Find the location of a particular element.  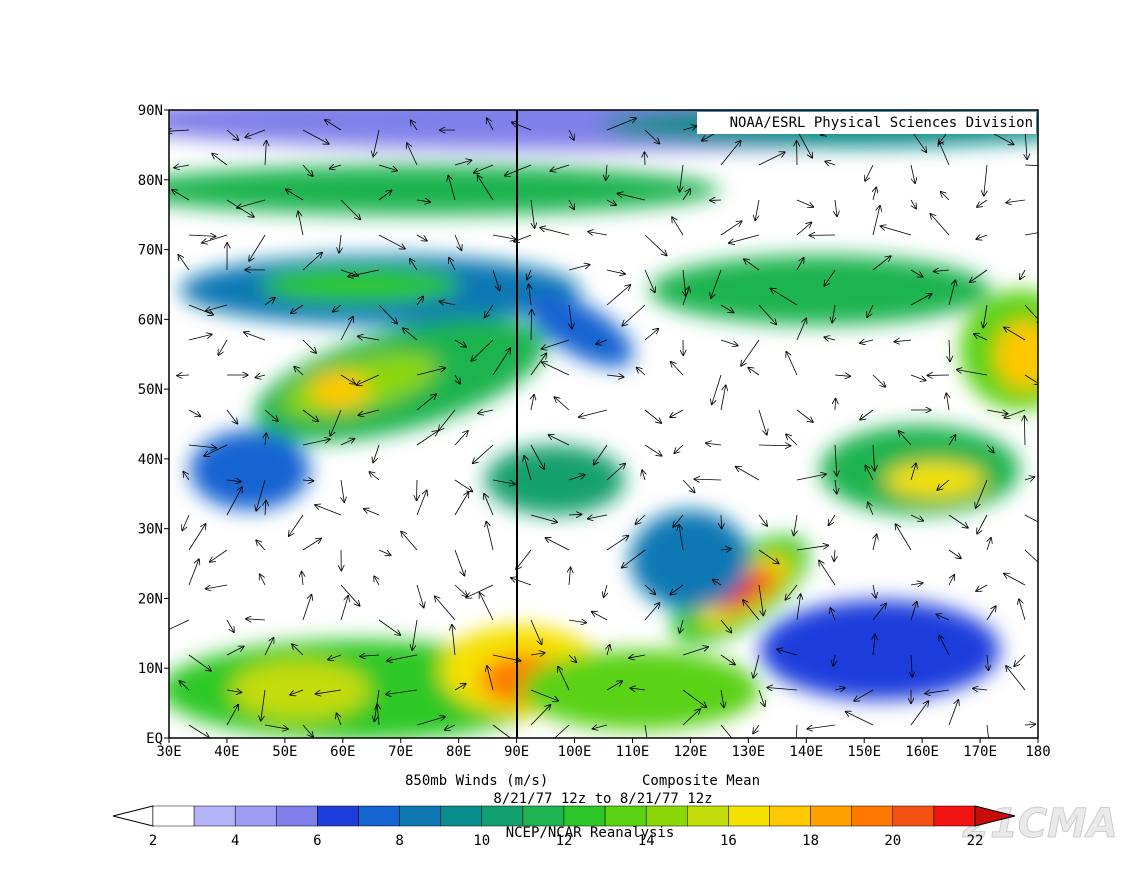

lat-label: 30N is located at coordinates (150, 530).